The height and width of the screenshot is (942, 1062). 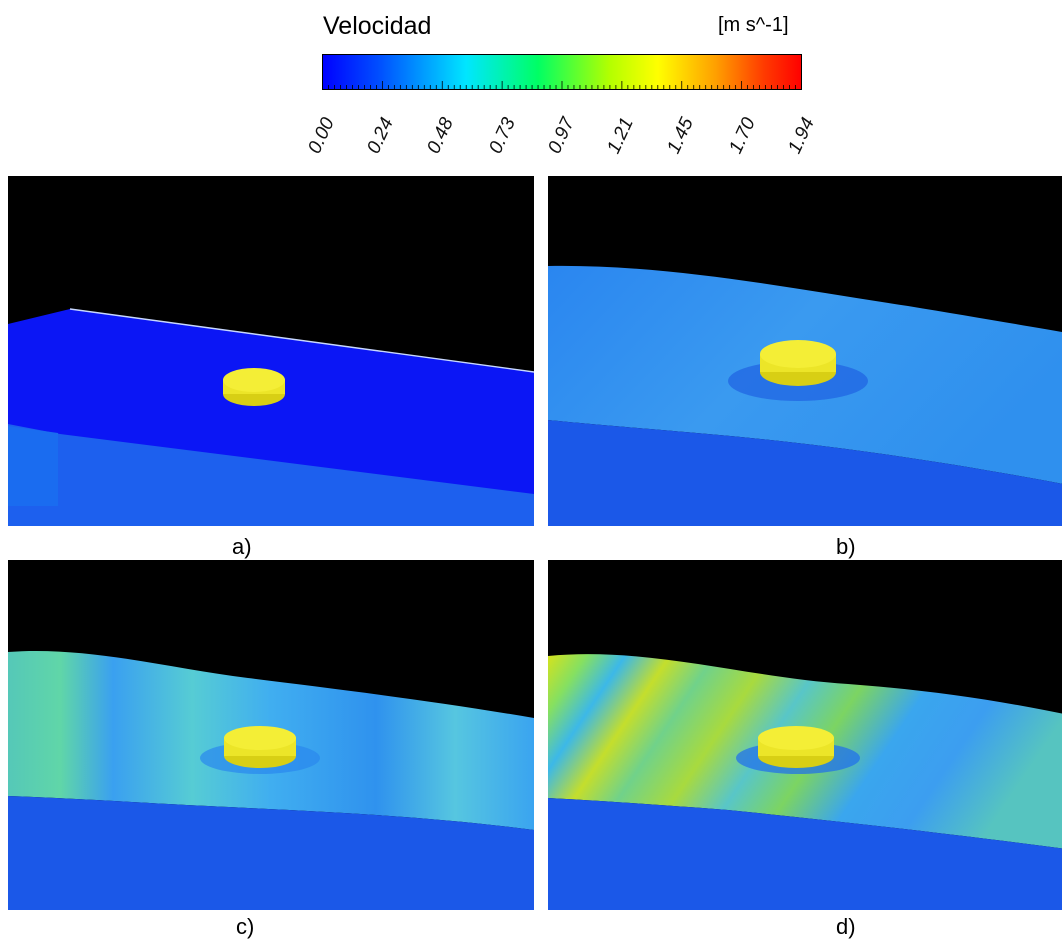 I want to click on colorbar-tick-label: 1.70, so click(x=742, y=135).